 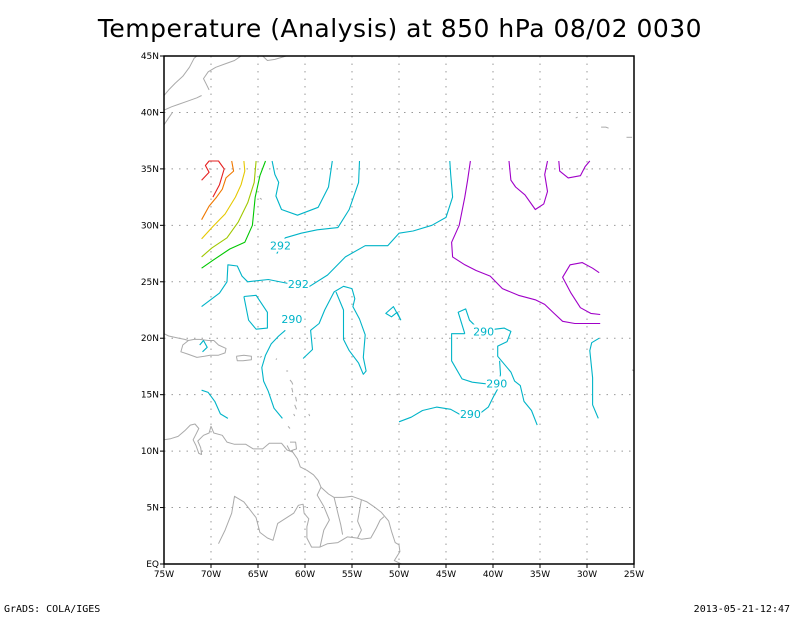 I want to click on lon-tick-label: 45W, so click(x=446, y=575).